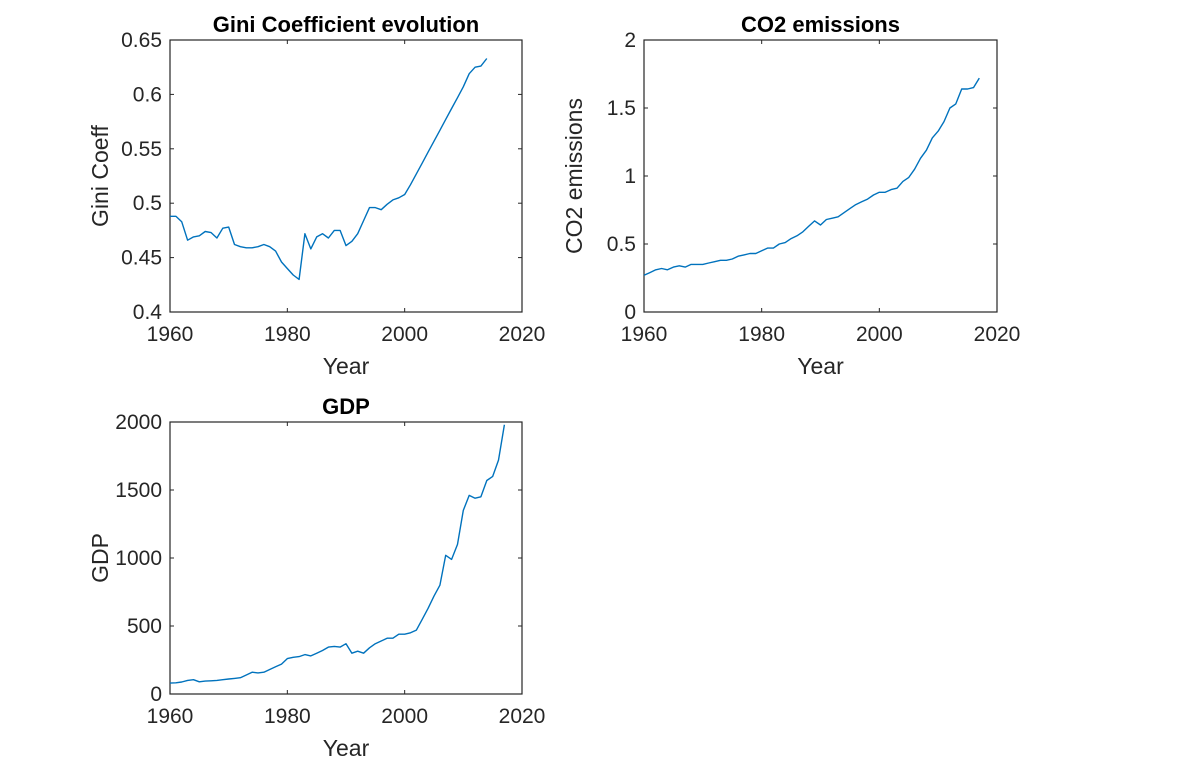 This screenshot has width=1192, height=781. I want to click on co2-x-tick-label: 1960, so click(644, 334).